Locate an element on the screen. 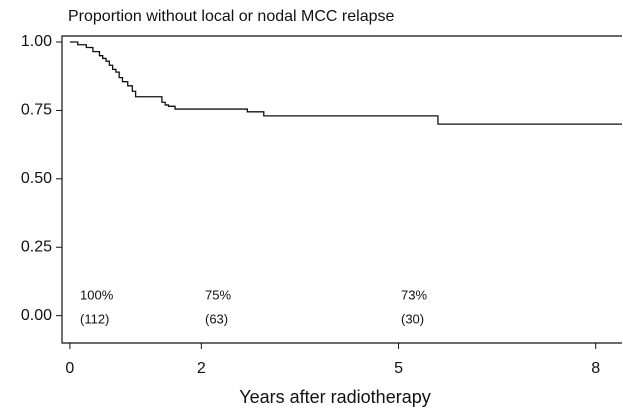 This screenshot has height=410, width=623. at-risk-annotation: 100% is located at coordinates (97, 294).